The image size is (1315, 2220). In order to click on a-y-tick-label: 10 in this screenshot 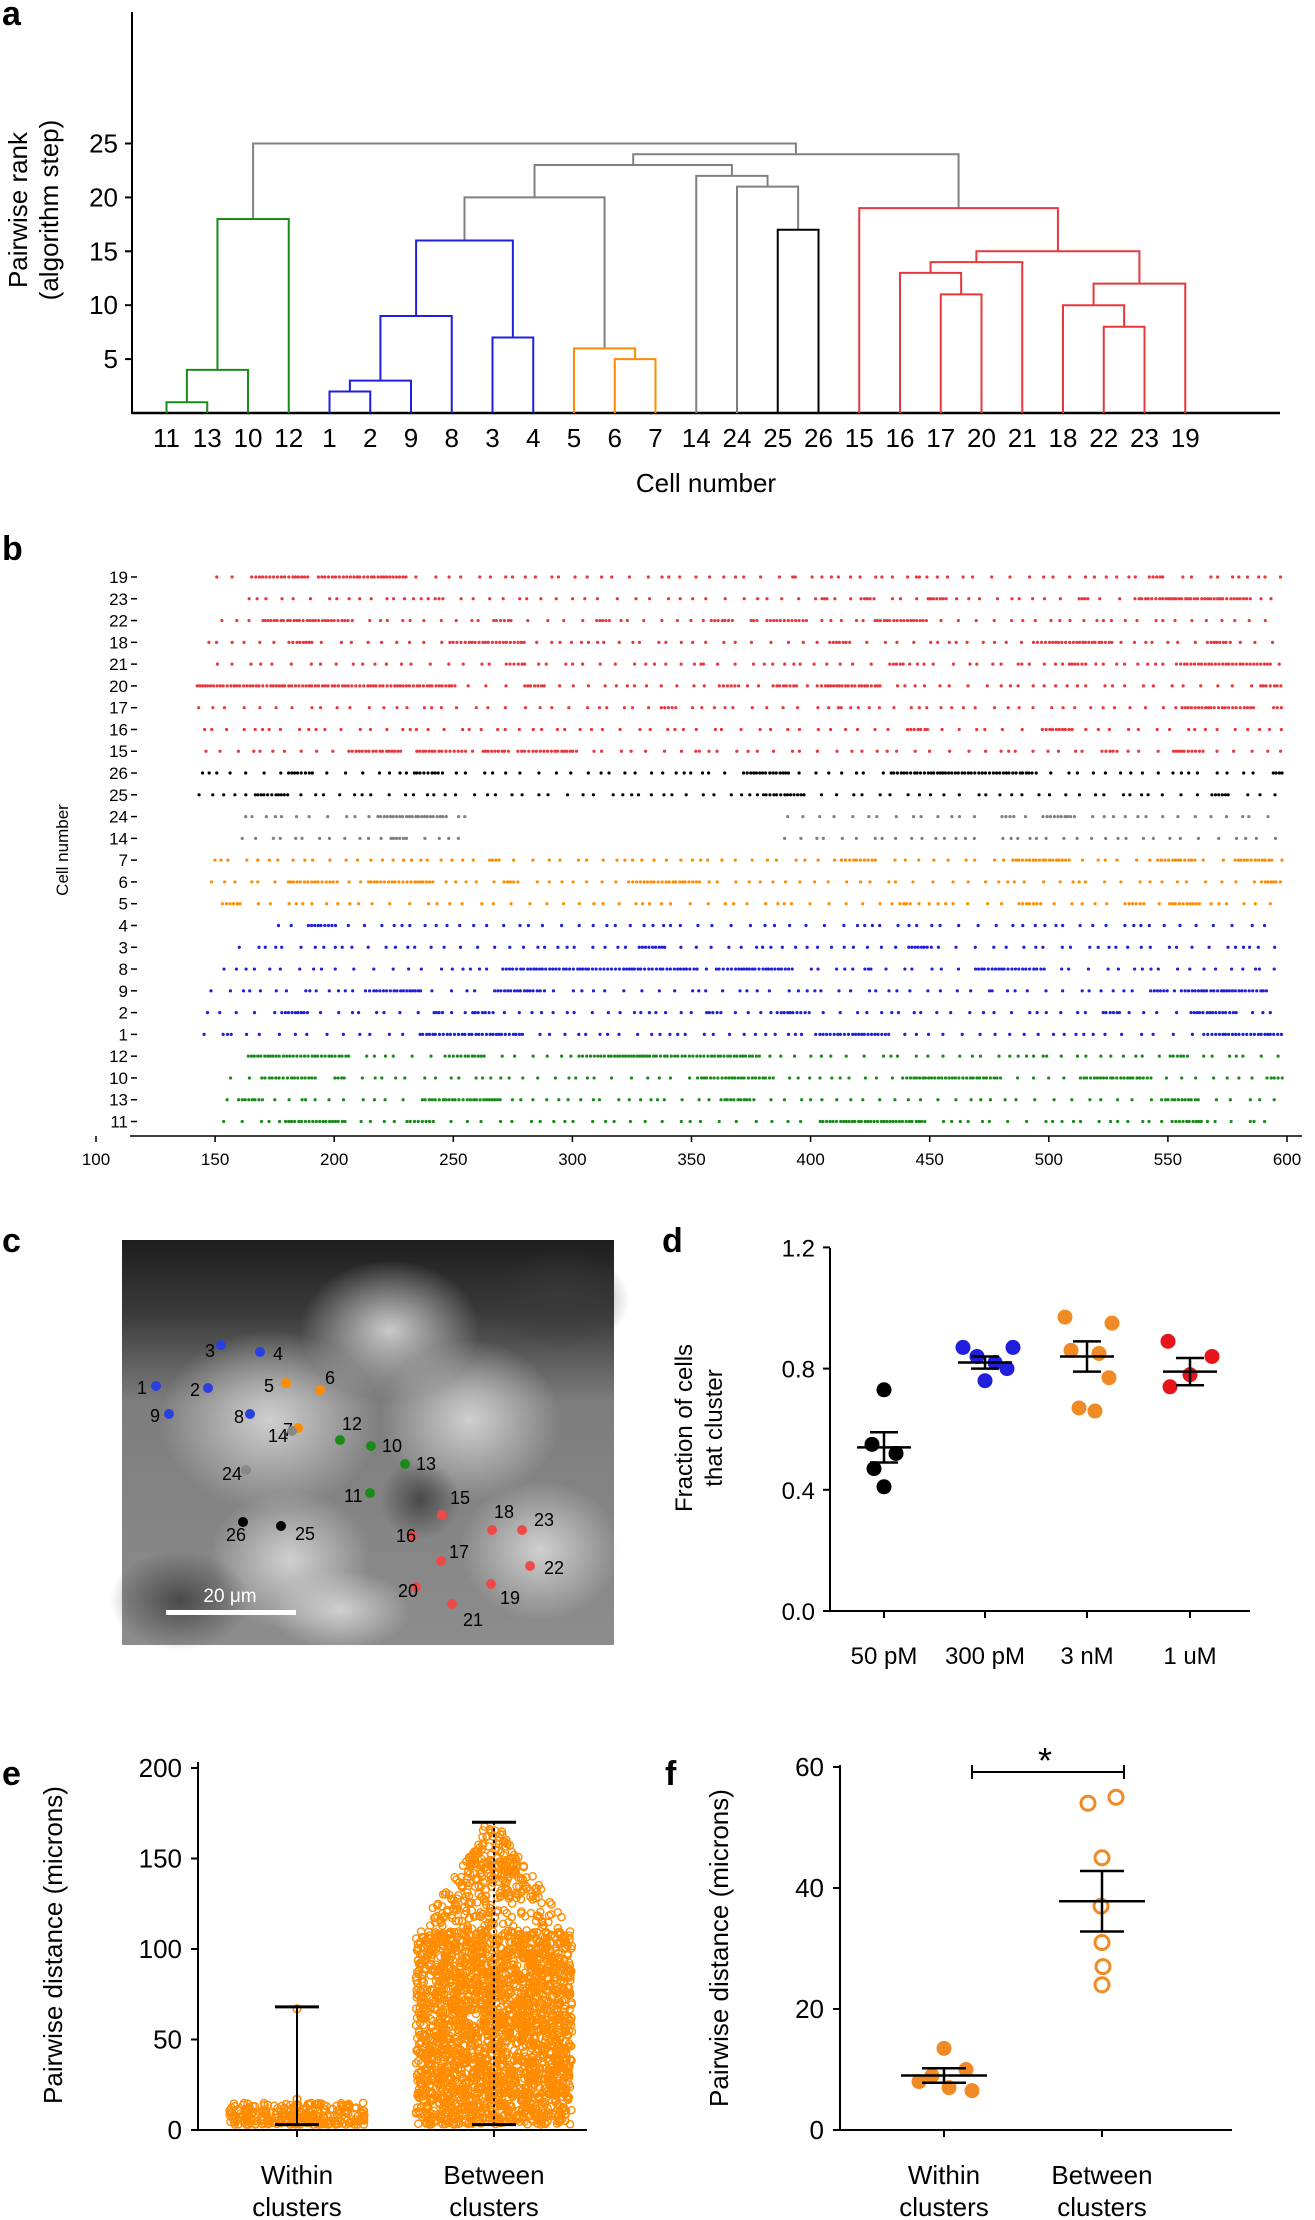, I will do `click(103, 305)`.